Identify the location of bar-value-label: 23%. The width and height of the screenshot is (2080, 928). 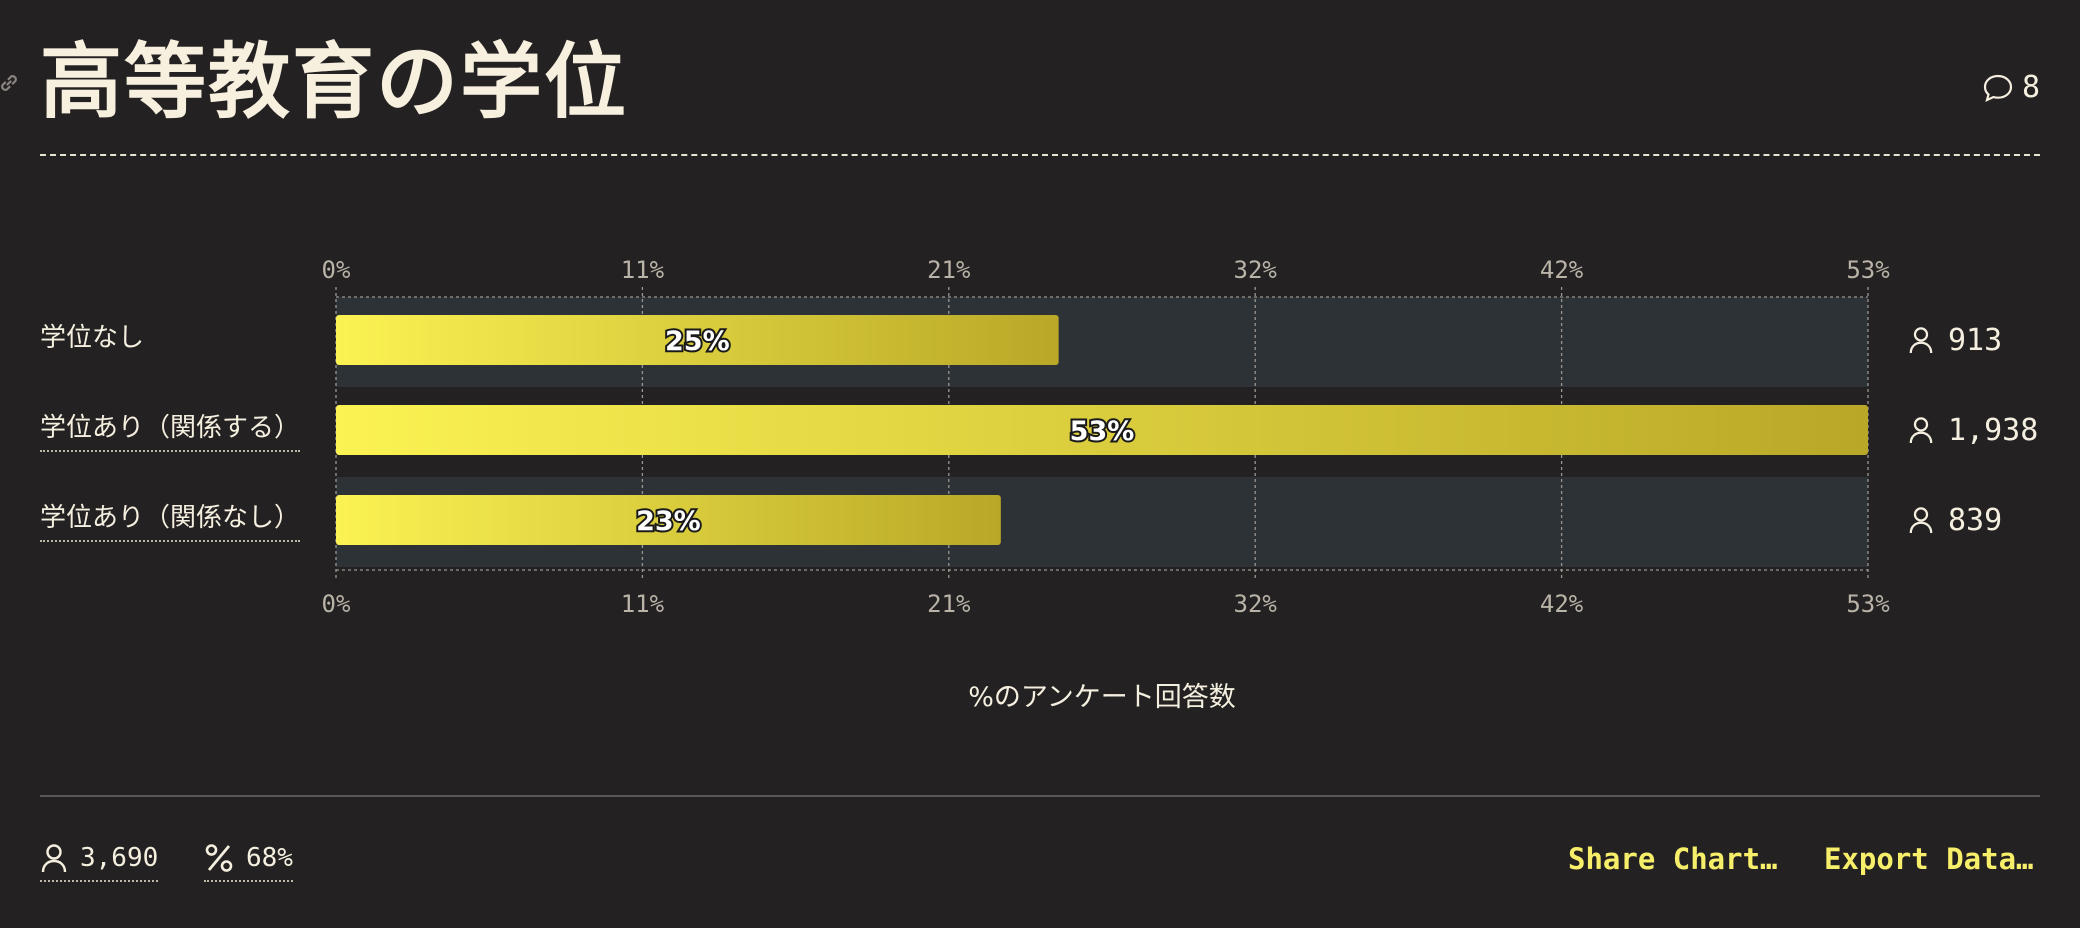
(668, 521).